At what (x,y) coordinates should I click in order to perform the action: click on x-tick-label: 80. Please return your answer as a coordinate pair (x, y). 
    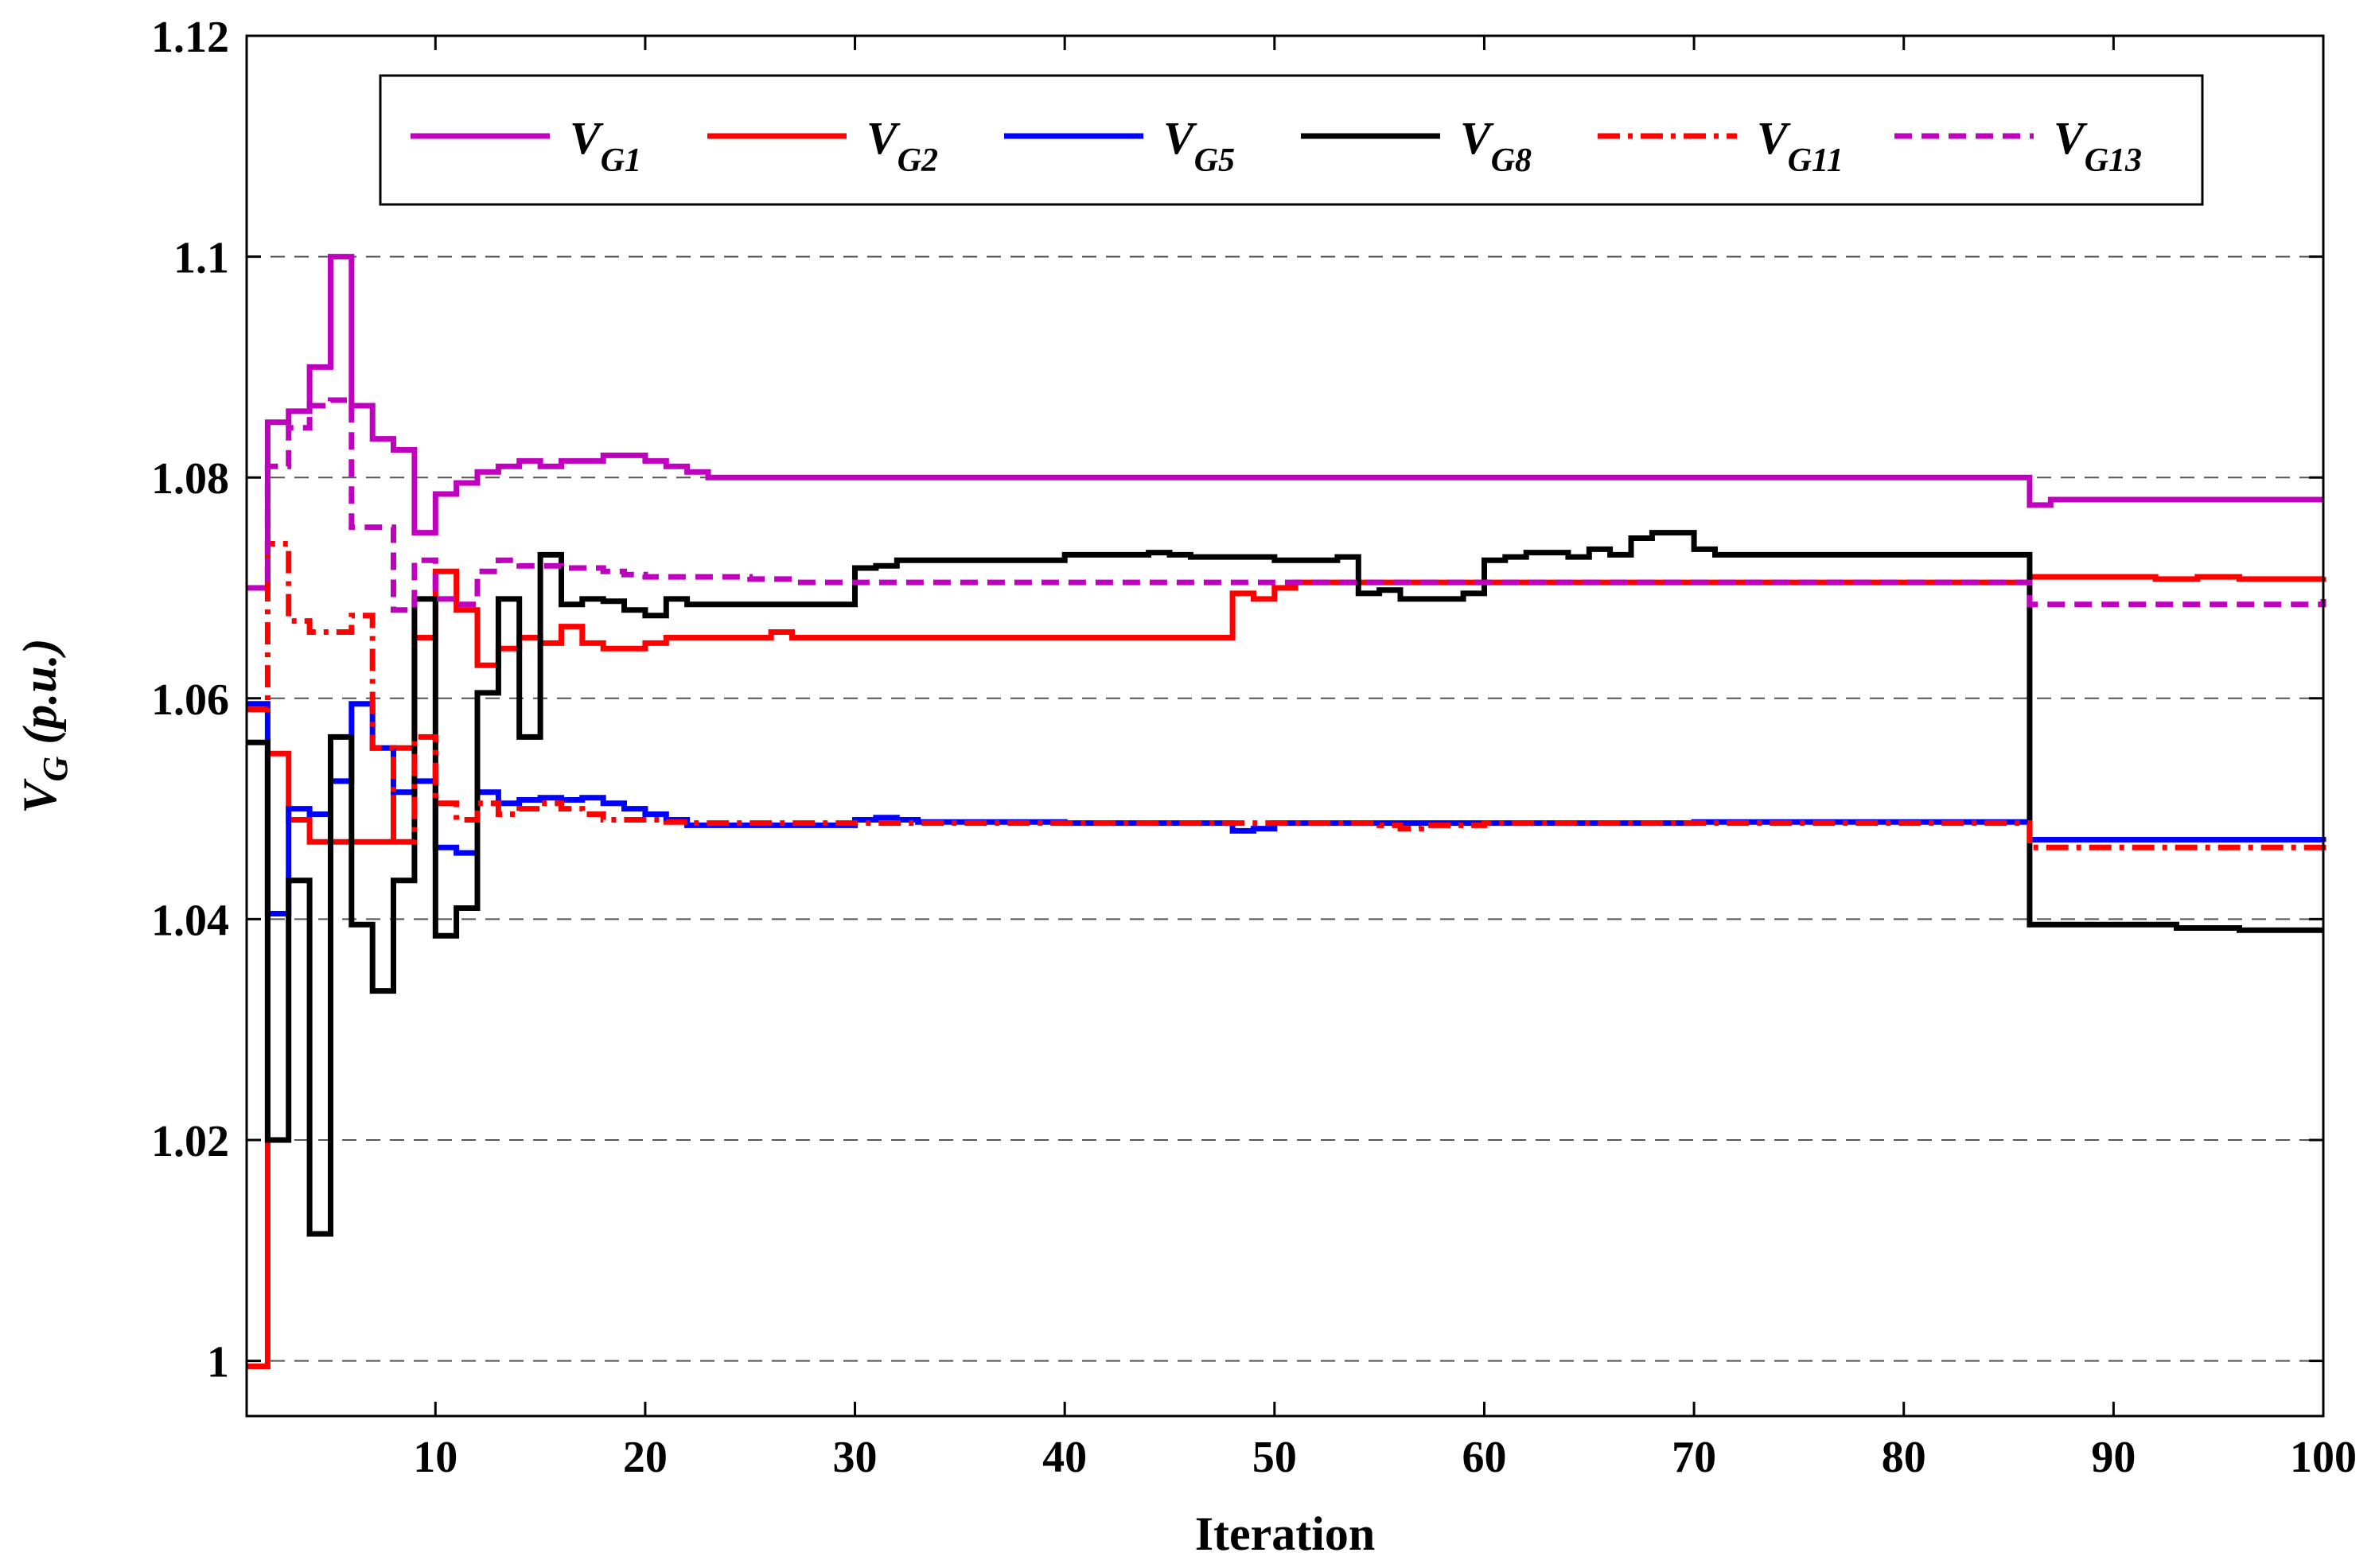
    Looking at the image, I should click on (1904, 1457).